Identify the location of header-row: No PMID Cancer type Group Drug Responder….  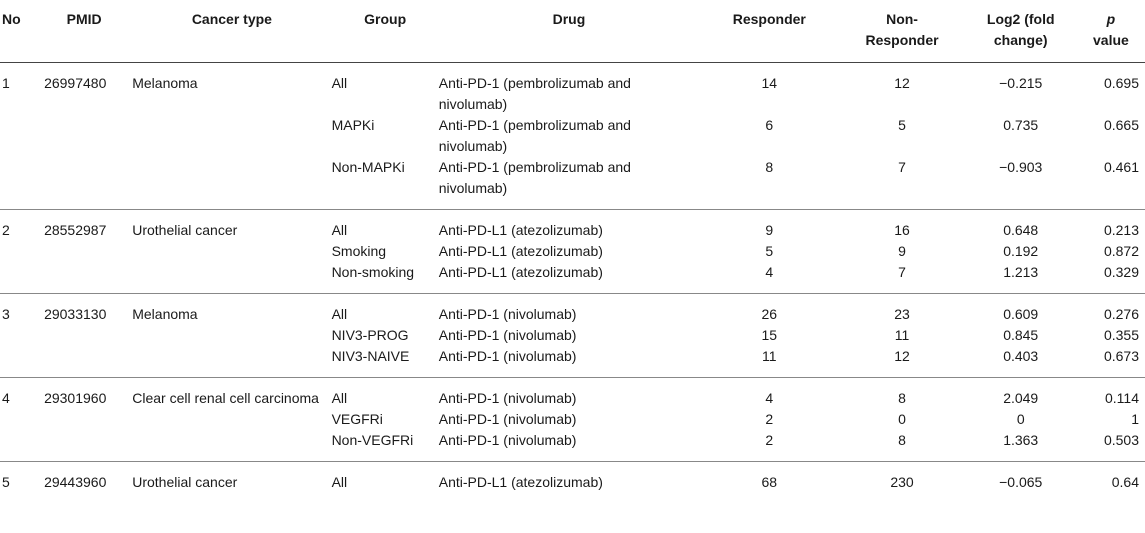
(572, 31).